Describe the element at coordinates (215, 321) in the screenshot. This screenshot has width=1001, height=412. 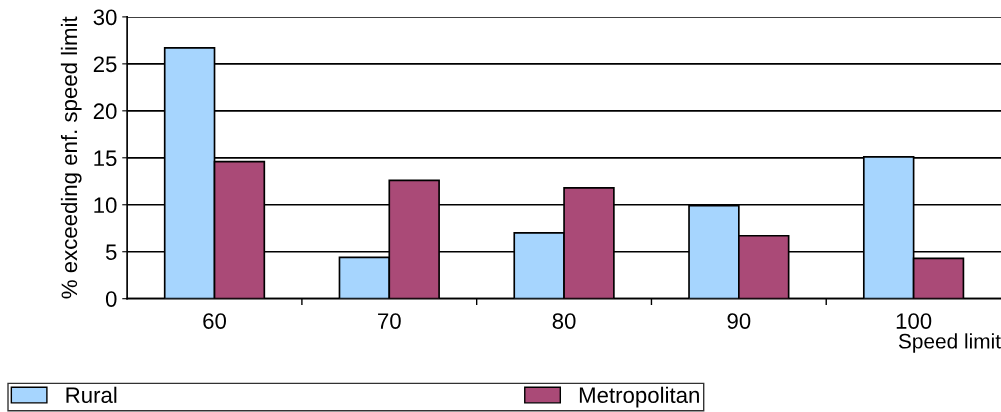
I see `x-tick-label: 60` at that location.